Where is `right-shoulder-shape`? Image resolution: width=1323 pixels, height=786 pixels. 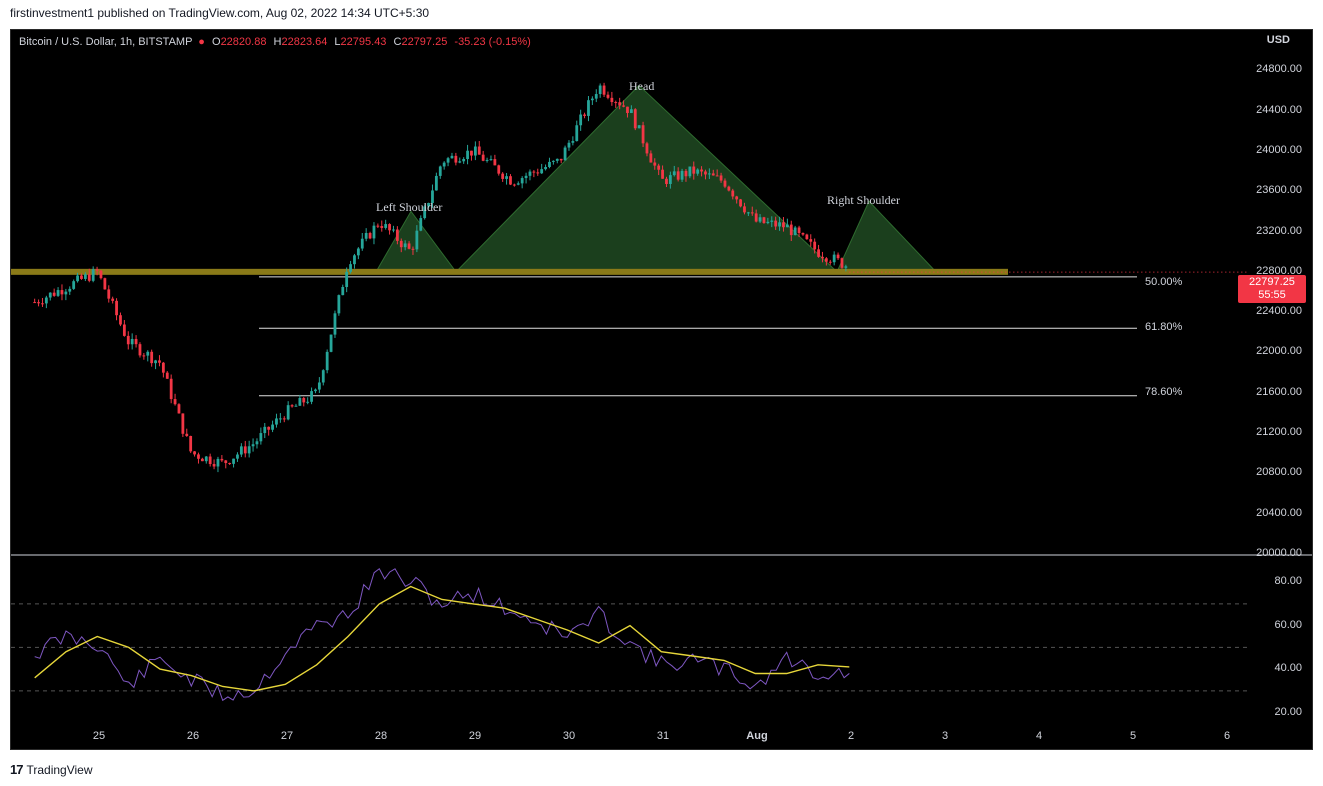 right-shoulder-shape is located at coordinates (887, 236).